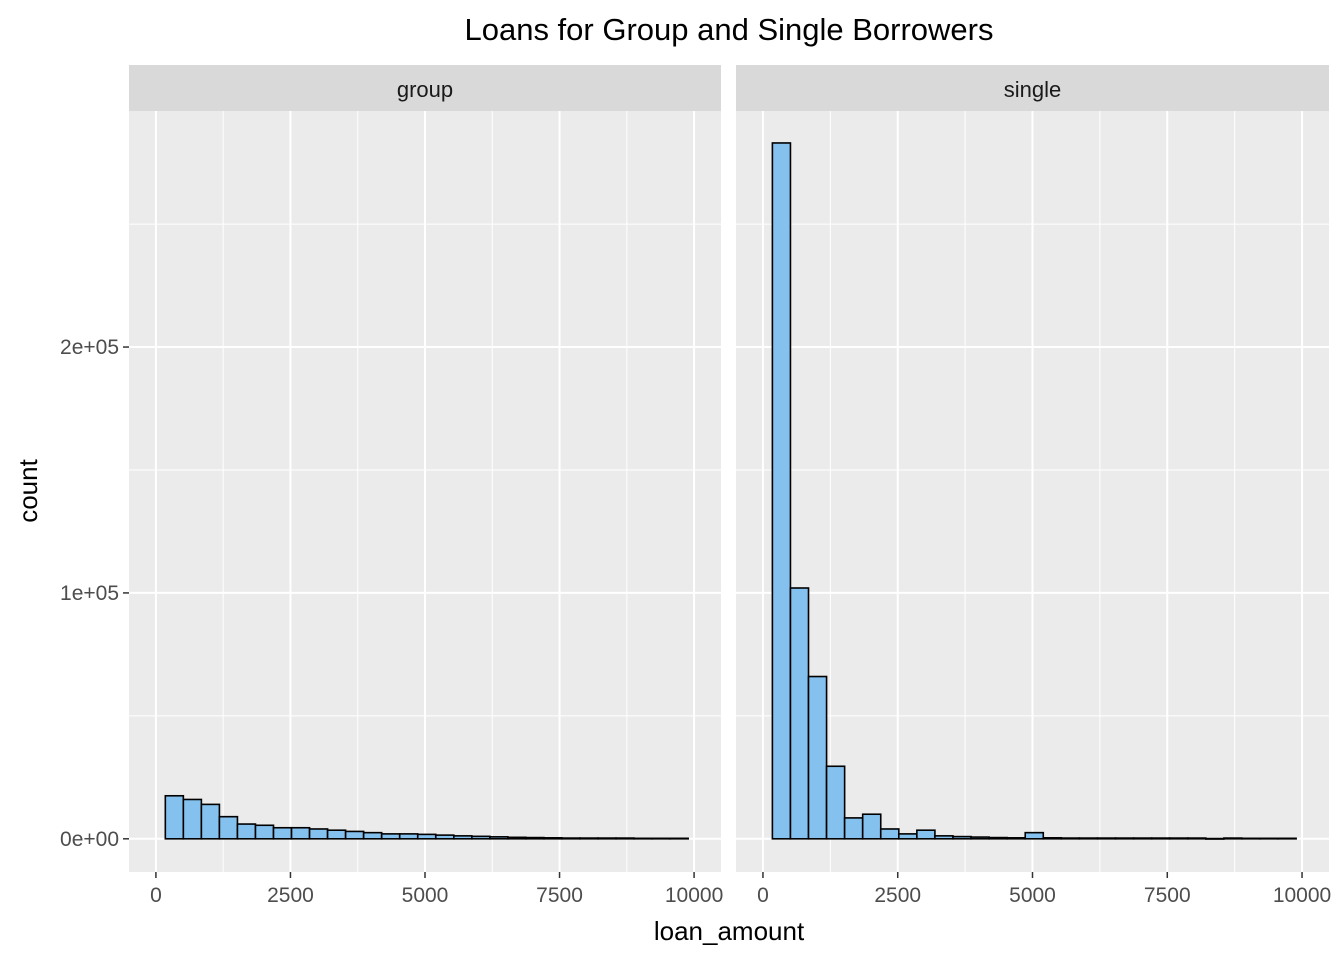 The height and width of the screenshot is (960, 1344). I want to click on histogram-bars, so click(426, 817).